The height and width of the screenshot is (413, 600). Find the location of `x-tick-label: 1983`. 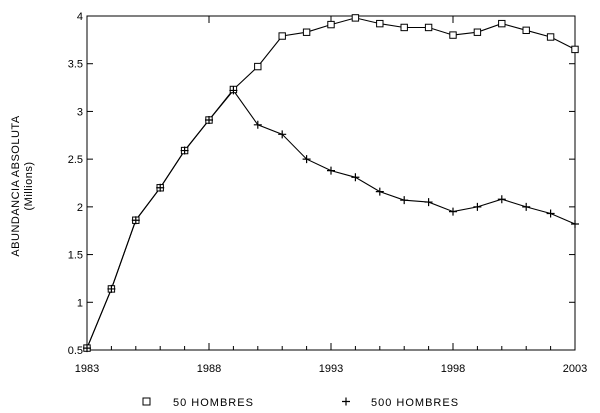

x-tick-label: 1983 is located at coordinates (87, 369).